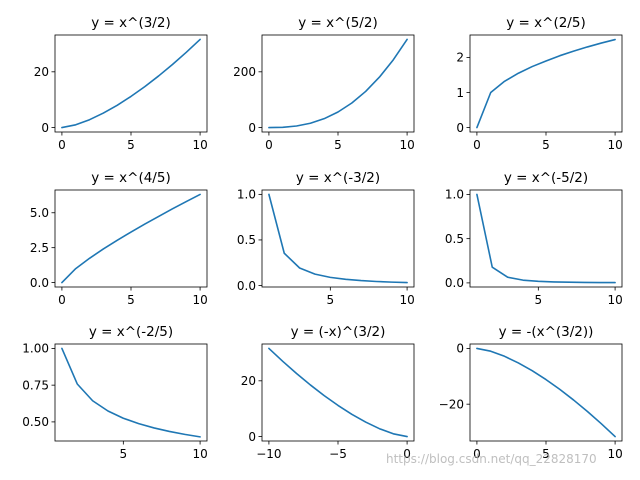 The height and width of the screenshot is (480, 640). I want to click on y-tick-label: 1, so click(460, 93).